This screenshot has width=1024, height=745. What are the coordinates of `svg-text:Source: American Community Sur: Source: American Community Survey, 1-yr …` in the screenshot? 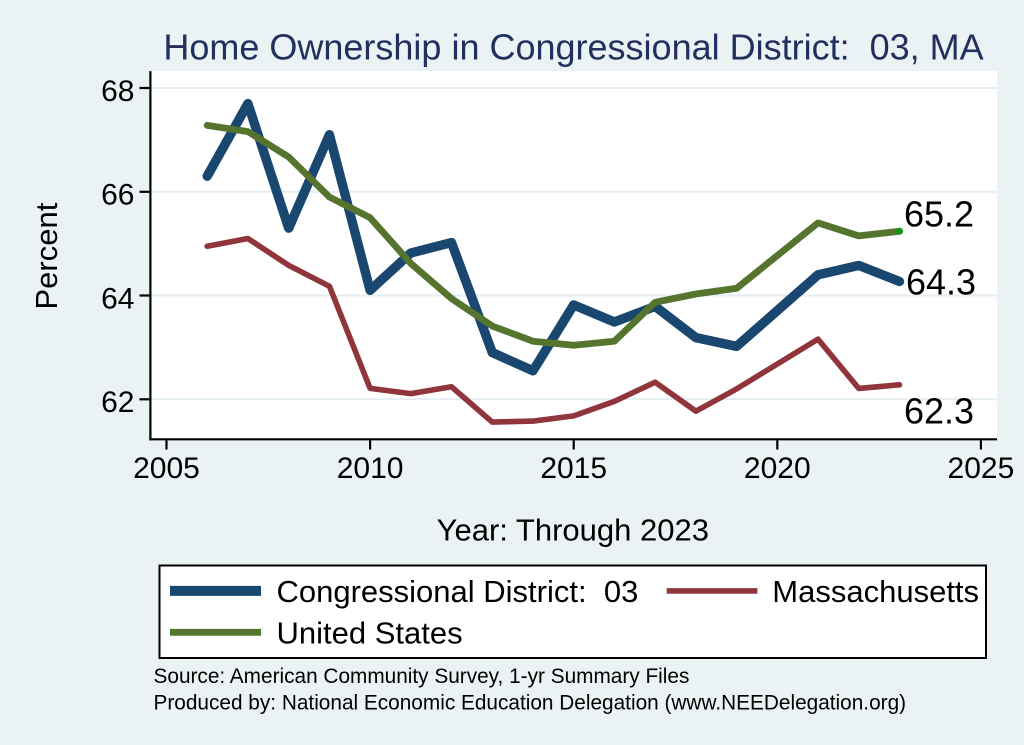 It's located at (422, 676).